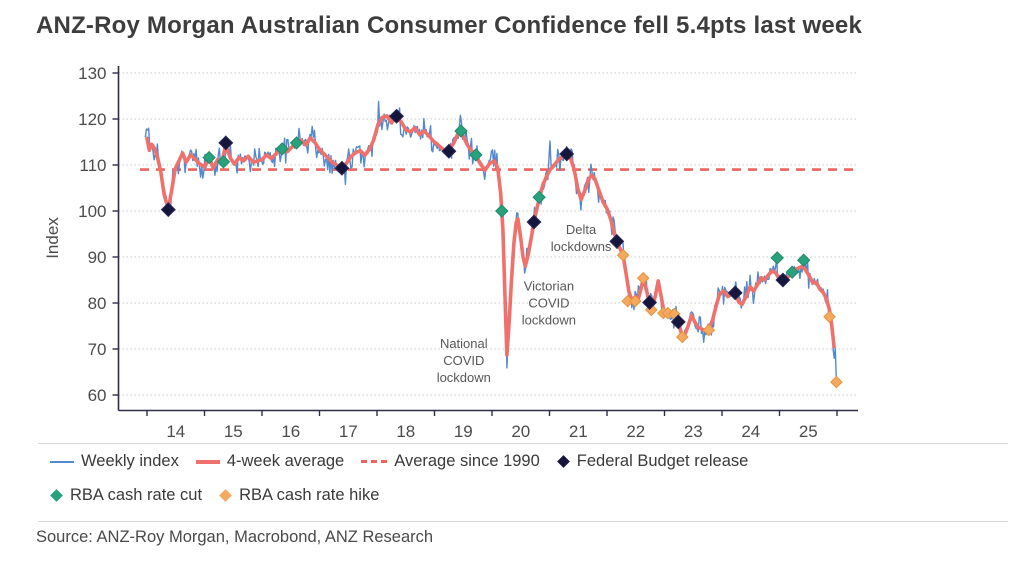 The image size is (1024, 584). I want to click on legend-label: 4-week average, so click(285, 461).